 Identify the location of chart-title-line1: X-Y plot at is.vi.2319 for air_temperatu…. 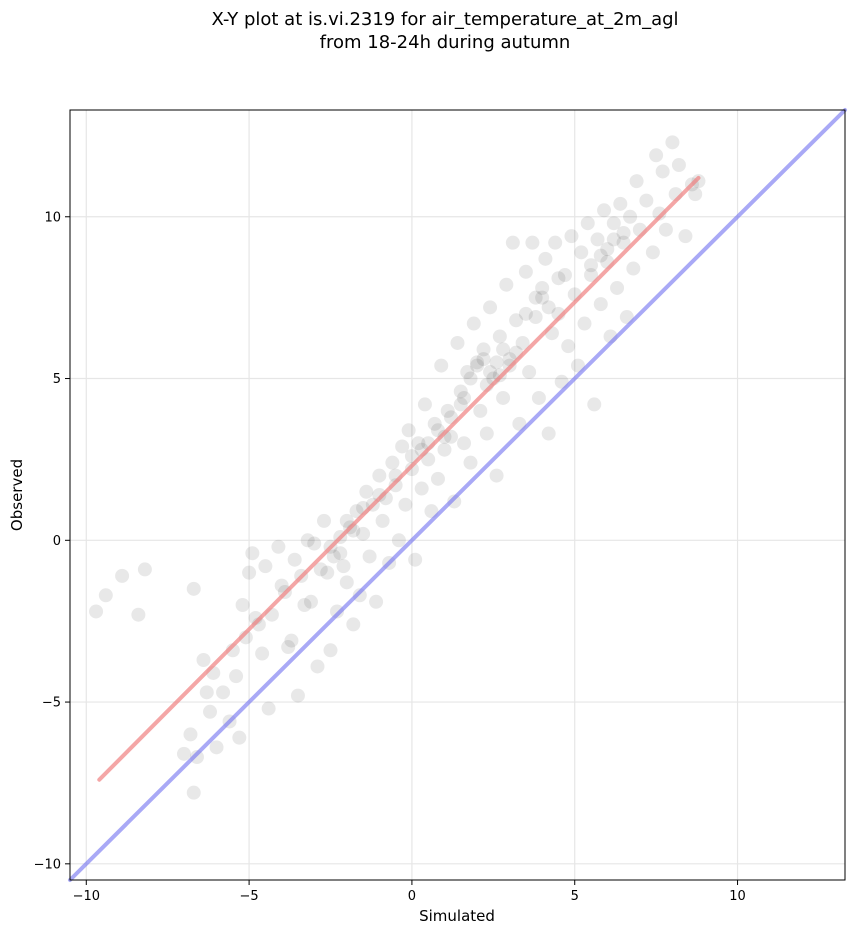
(444, 19).